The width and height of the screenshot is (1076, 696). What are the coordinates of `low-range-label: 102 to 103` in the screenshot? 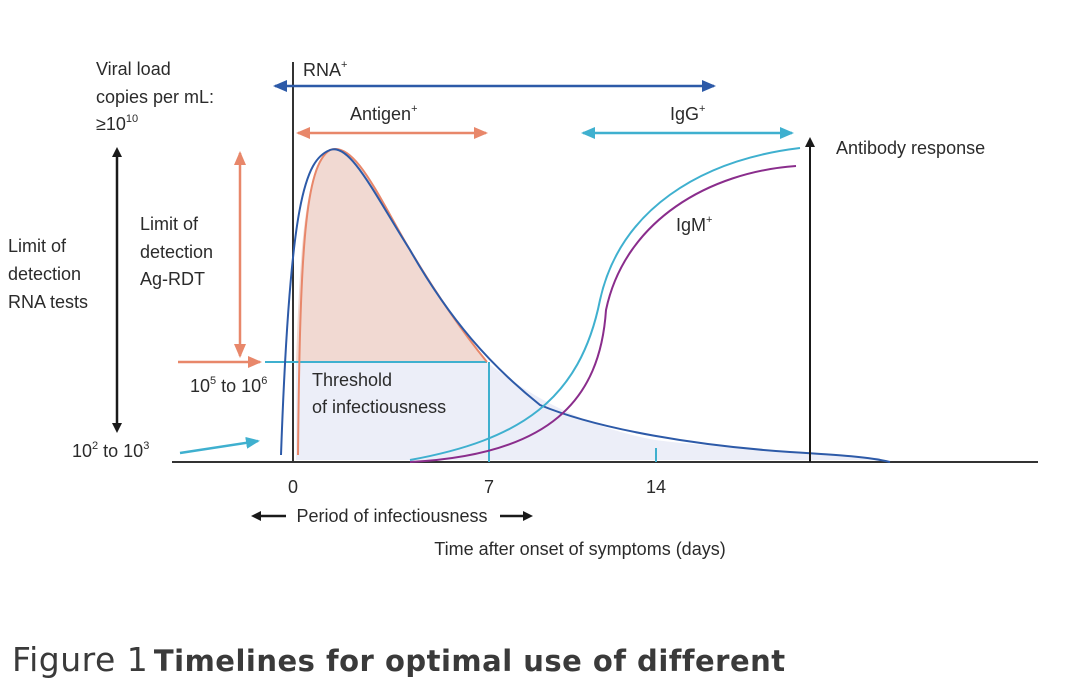 It's located at (110, 450).